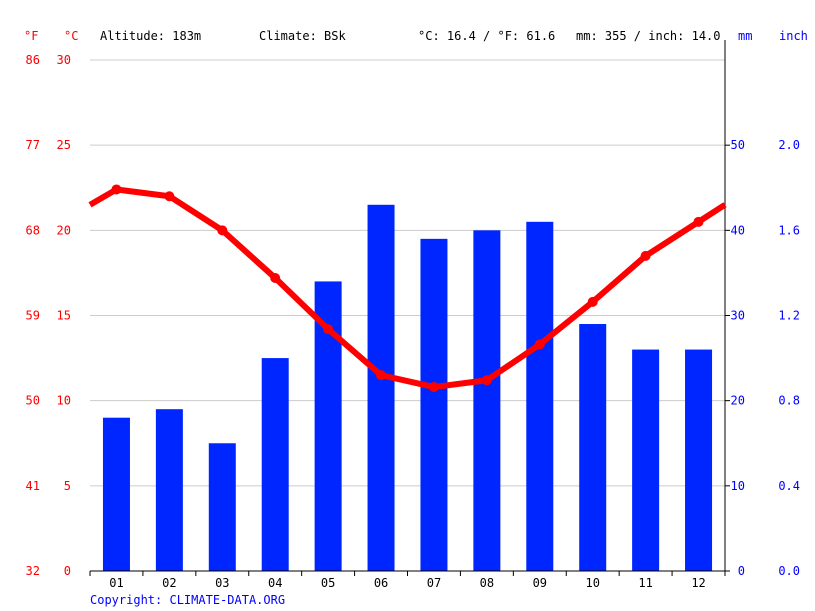 Image resolution: width=815 pixels, height=611 pixels. I want to click on mm-tick-label: 50, so click(738, 145).